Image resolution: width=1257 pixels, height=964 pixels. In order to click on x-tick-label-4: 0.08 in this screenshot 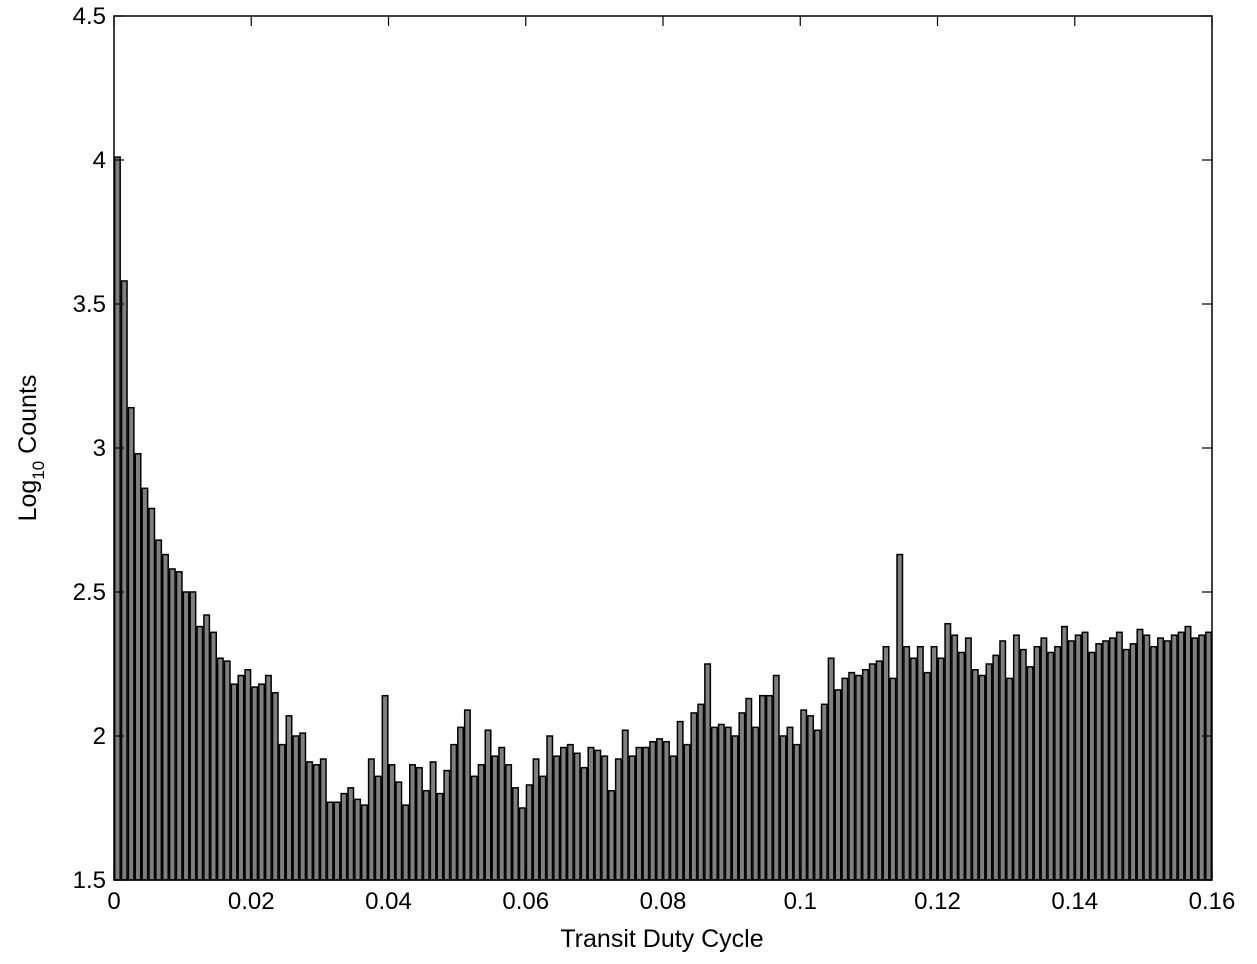, I will do `click(663, 901)`.